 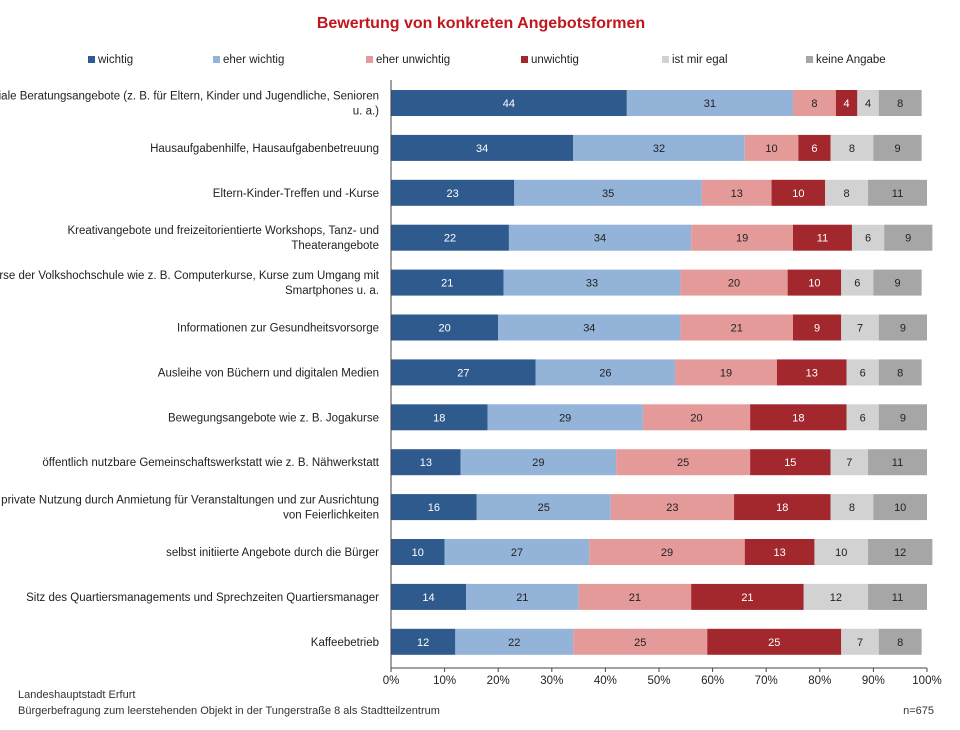 What do you see at coordinates (555, 60) in the screenshot?
I see `legend-label: unwichtig` at bounding box center [555, 60].